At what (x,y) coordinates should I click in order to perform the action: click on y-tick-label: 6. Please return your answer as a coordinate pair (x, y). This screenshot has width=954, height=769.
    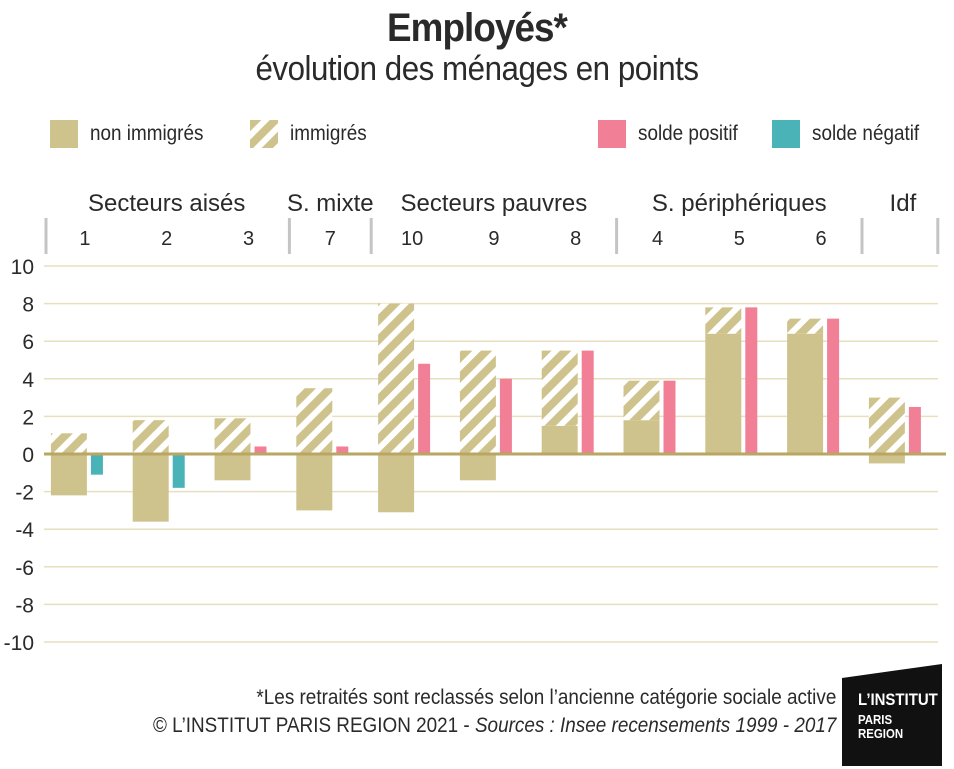
    Looking at the image, I should click on (28, 342).